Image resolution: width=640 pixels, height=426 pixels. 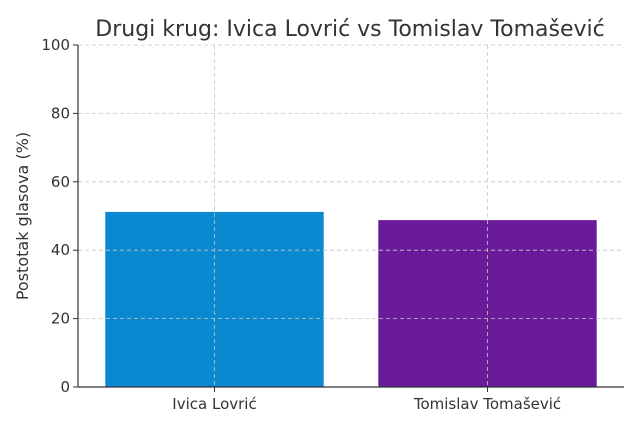 What do you see at coordinates (60, 182) in the screenshot?
I see `y-tick-label: 60` at bounding box center [60, 182].